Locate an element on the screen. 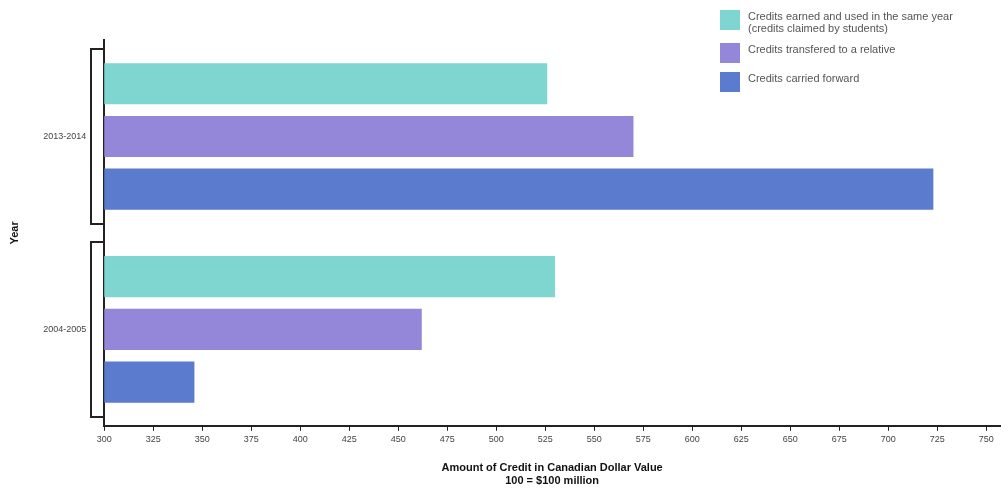 The width and height of the screenshot is (1008, 500). x-tick-label: 450 is located at coordinates (398, 438).